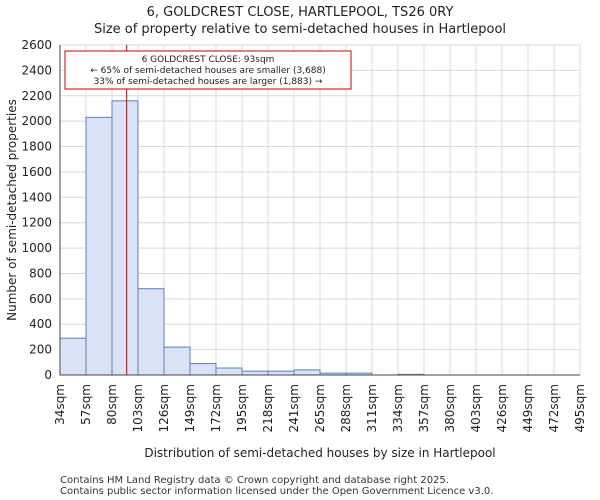  What do you see at coordinates (138, 408) in the screenshot?
I see `x-tick-label: 103sqm` at bounding box center [138, 408].